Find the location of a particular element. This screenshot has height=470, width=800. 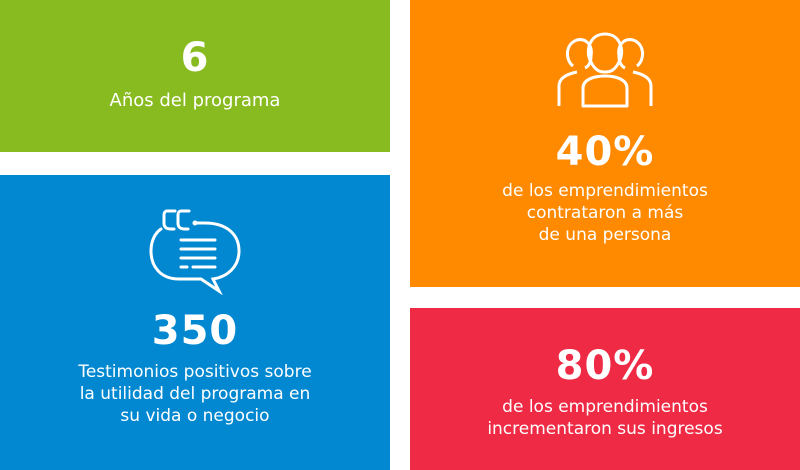

label-line: su vida o negocio is located at coordinates (195, 416).